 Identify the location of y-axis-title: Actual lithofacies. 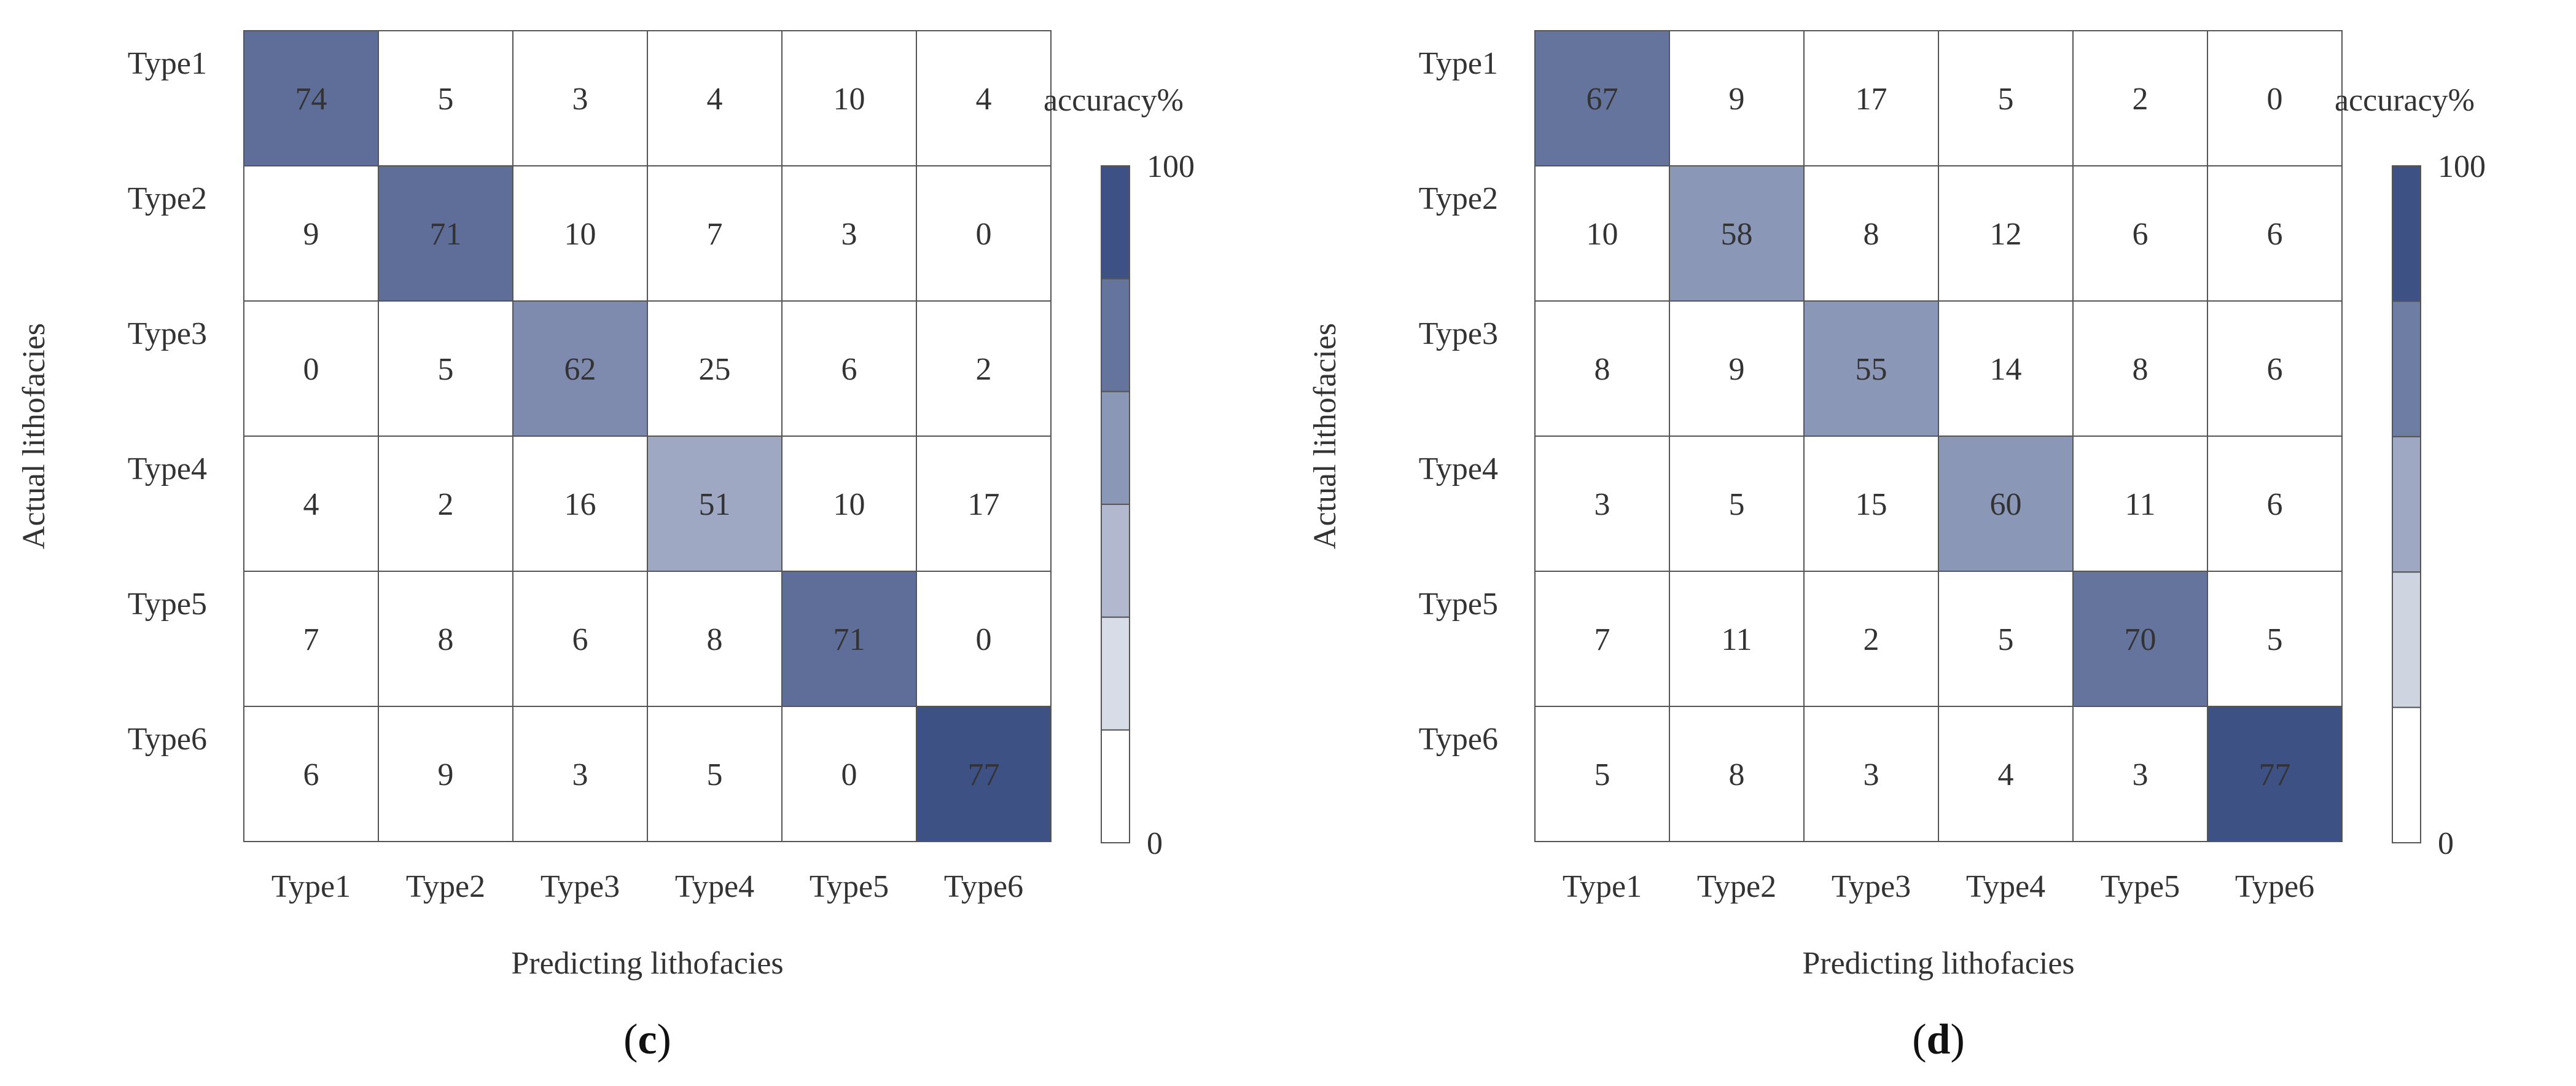
(34, 436).